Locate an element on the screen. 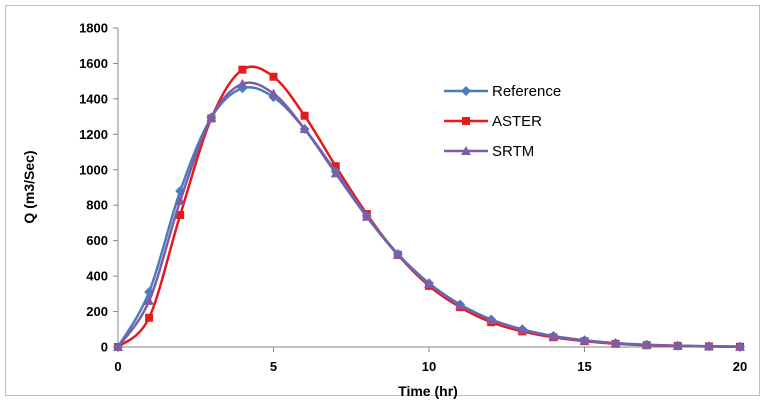 The width and height of the screenshot is (766, 401). legend-marker-srtm is located at coordinates (466, 150).